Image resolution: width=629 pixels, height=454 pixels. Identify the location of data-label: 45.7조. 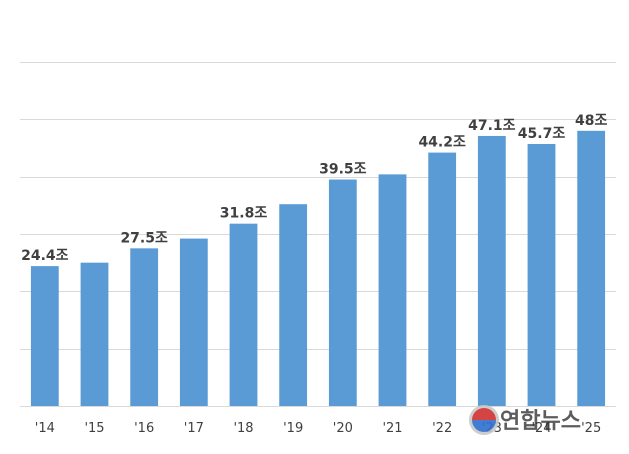
(542, 134).